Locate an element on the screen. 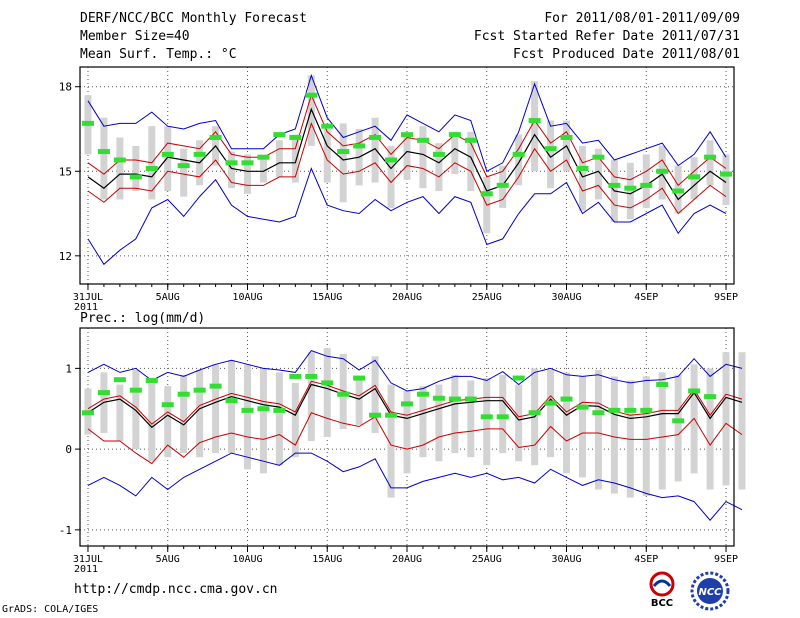 This screenshot has height=618, width=800. ncc-logo: NCC is located at coordinates (710, 591).